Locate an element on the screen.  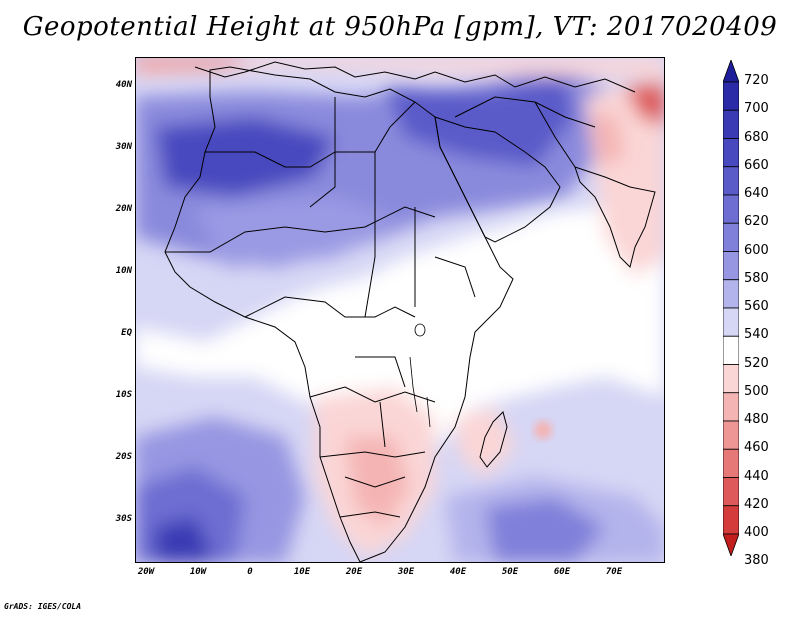
x-tick-0: 0 is located at coordinates (250, 572).